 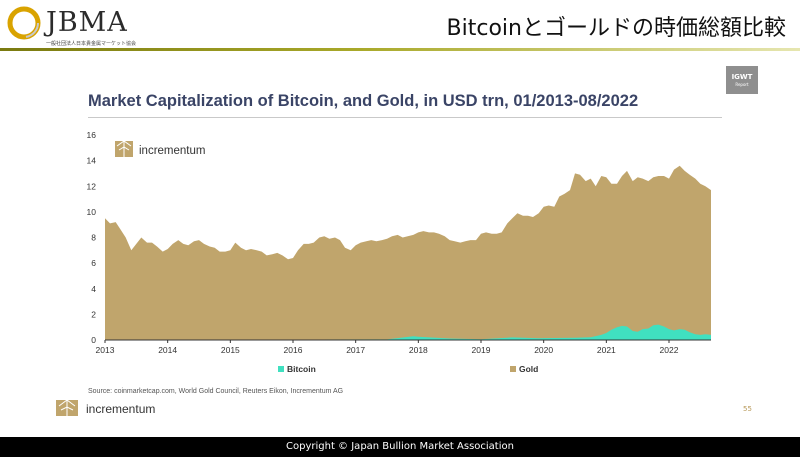 I want to click on y-tick-label: 2, so click(x=93, y=314).